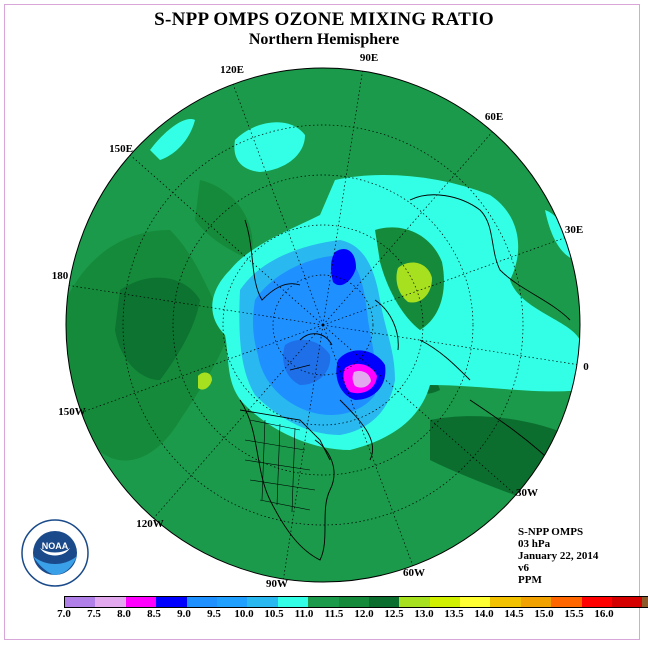  What do you see at coordinates (55, 553) in the screenshot?
I see `noaa-logo-icon: NOAA` at bounding box center [55, 553].